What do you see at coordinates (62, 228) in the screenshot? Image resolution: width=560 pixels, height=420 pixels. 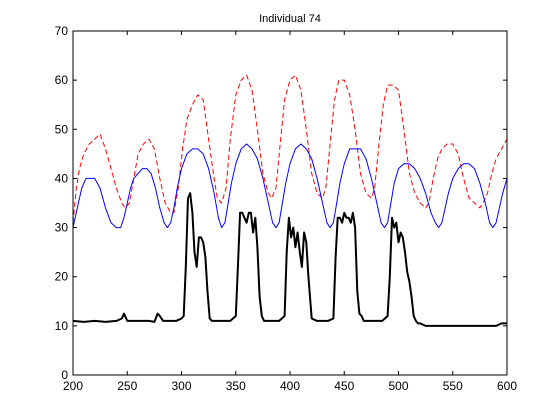 I see `y-tick-label: 30` at bounding box center [62, 228].